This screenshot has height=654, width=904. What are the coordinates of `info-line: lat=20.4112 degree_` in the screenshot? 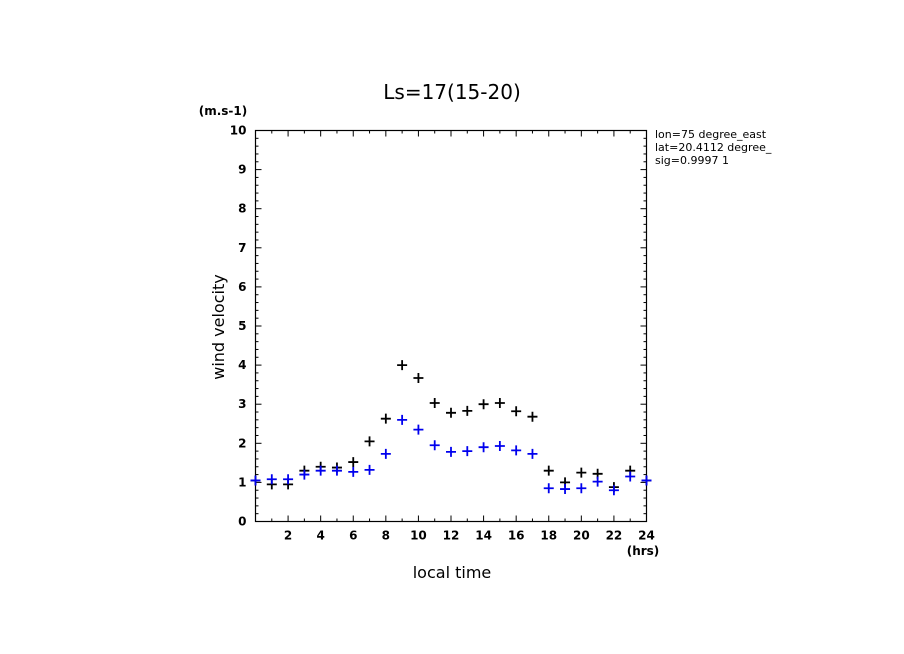 It's located at (713, 147).